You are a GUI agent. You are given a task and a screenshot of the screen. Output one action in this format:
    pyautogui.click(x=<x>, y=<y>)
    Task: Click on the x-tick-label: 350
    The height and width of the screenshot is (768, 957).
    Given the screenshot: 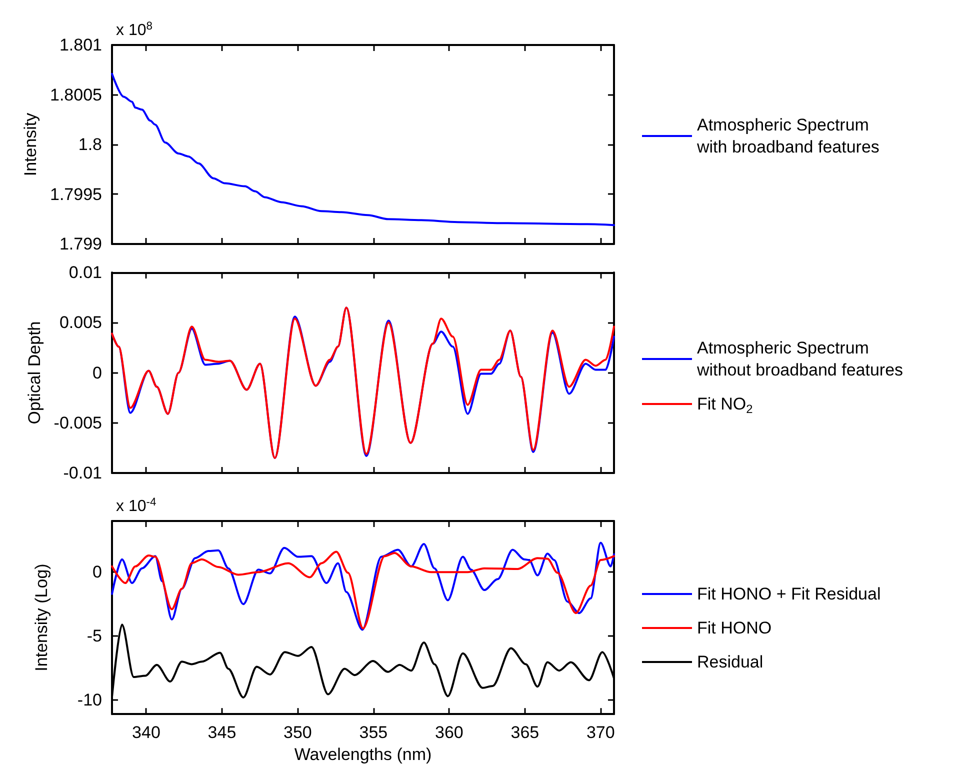 What is the action you would take?
    pyautogui.click(x=298, y=732)
    